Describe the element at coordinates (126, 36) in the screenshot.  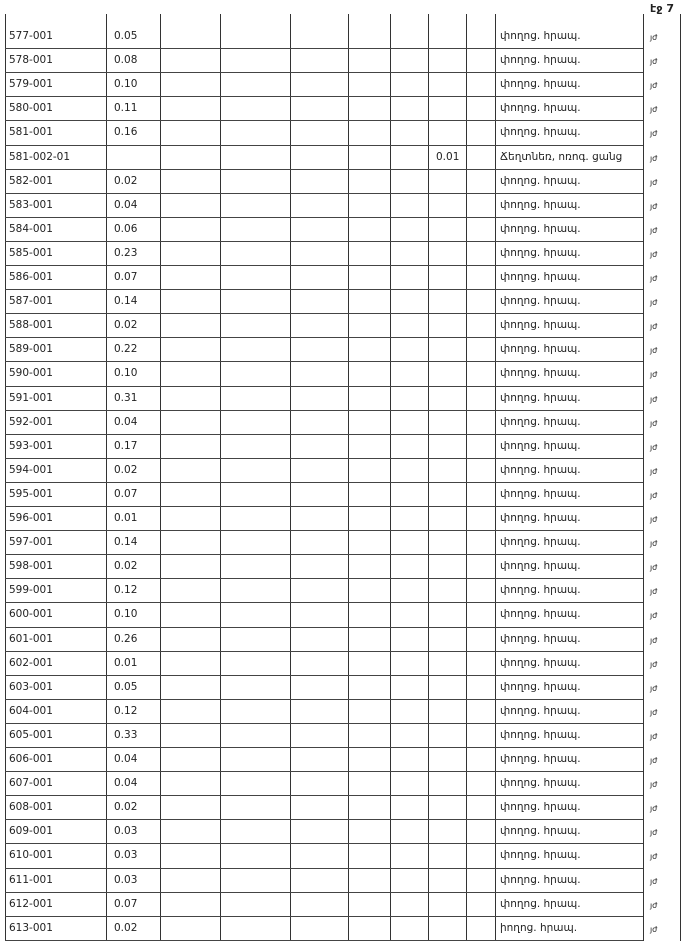
I see `area: 0.05` at that location.